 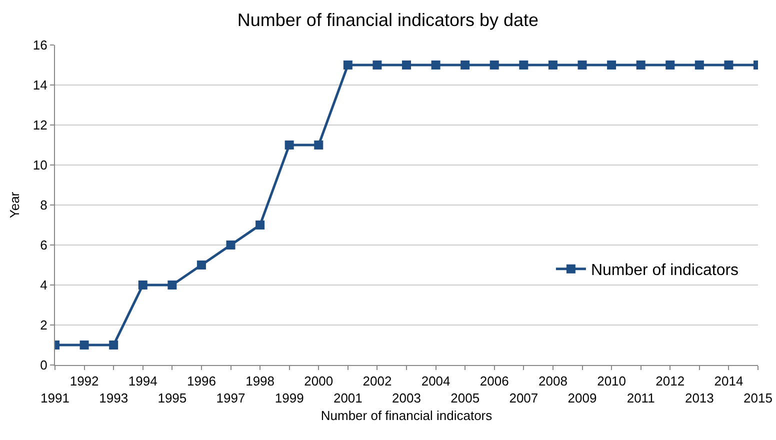 I want to click on x-tick-label: 2002, so click(x=377, y=381).